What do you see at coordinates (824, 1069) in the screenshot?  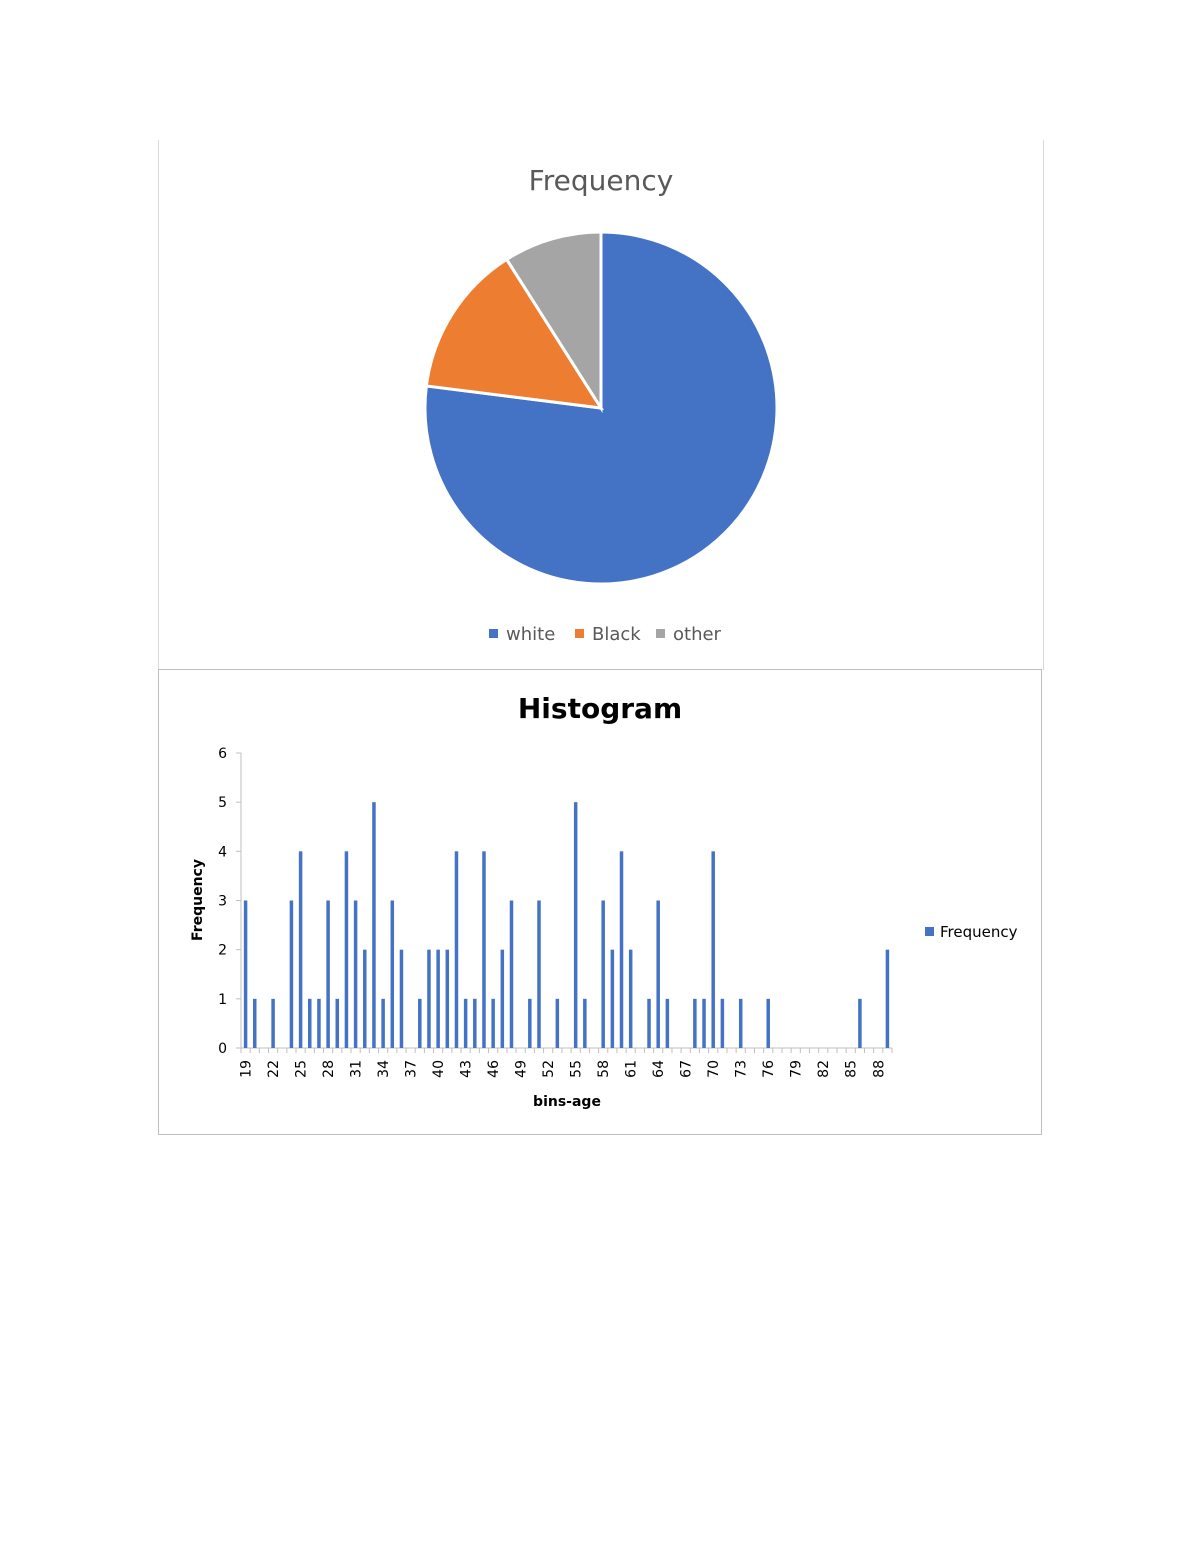 I see `x-tick-label: 82` at bounding box center [824, 1069].